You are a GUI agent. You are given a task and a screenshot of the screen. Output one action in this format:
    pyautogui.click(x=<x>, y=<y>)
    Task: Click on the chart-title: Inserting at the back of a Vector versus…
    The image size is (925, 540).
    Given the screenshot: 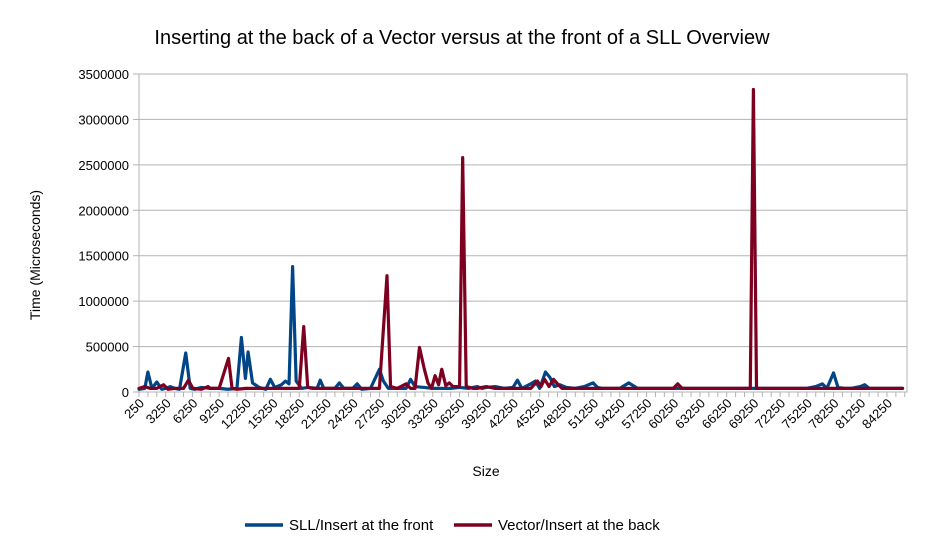 What is the action you would take?
    pyautogui.click(x=462, y=38)
    